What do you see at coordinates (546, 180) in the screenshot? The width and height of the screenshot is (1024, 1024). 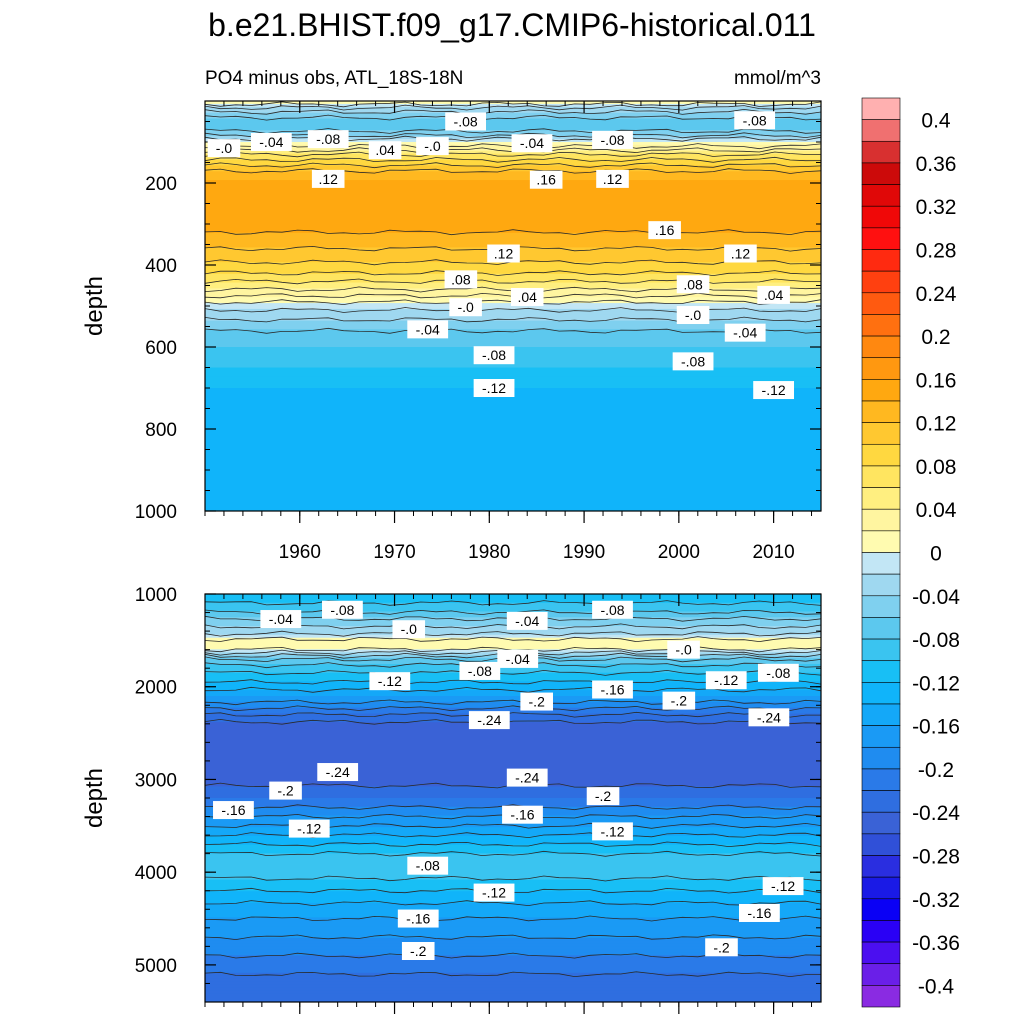 I see `upper-contour-label-text: .16` at bounding box center [546, 180].